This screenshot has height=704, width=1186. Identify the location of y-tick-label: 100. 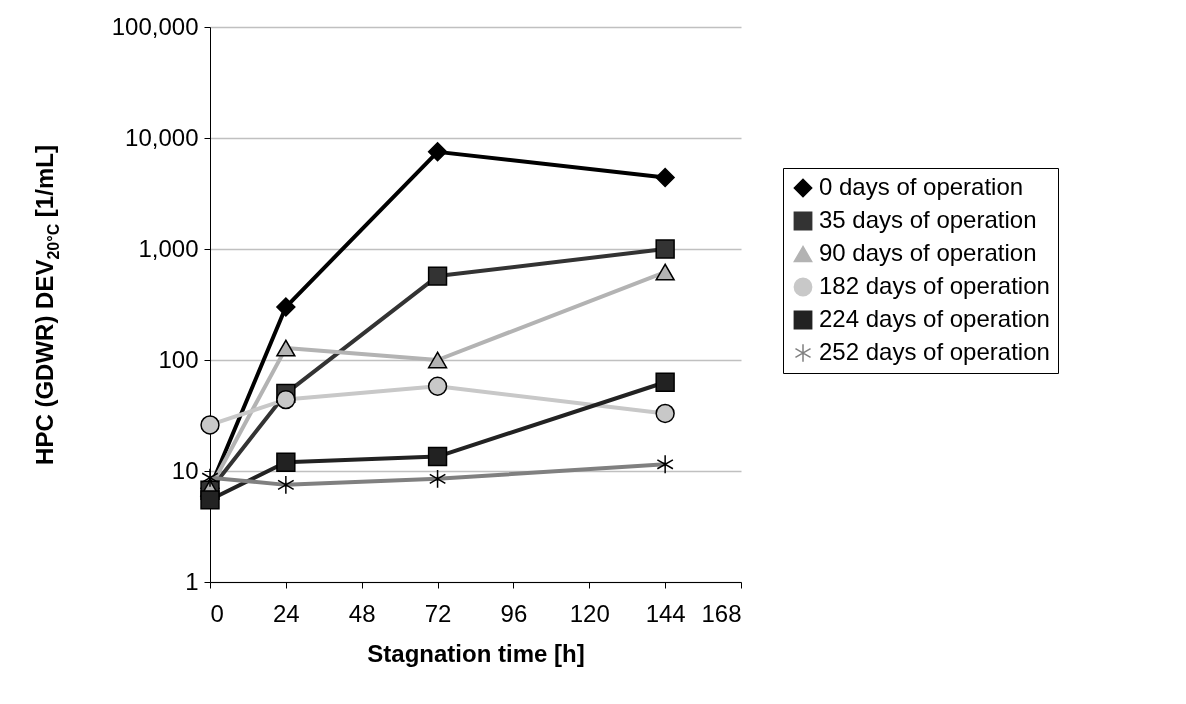
(178, 359).